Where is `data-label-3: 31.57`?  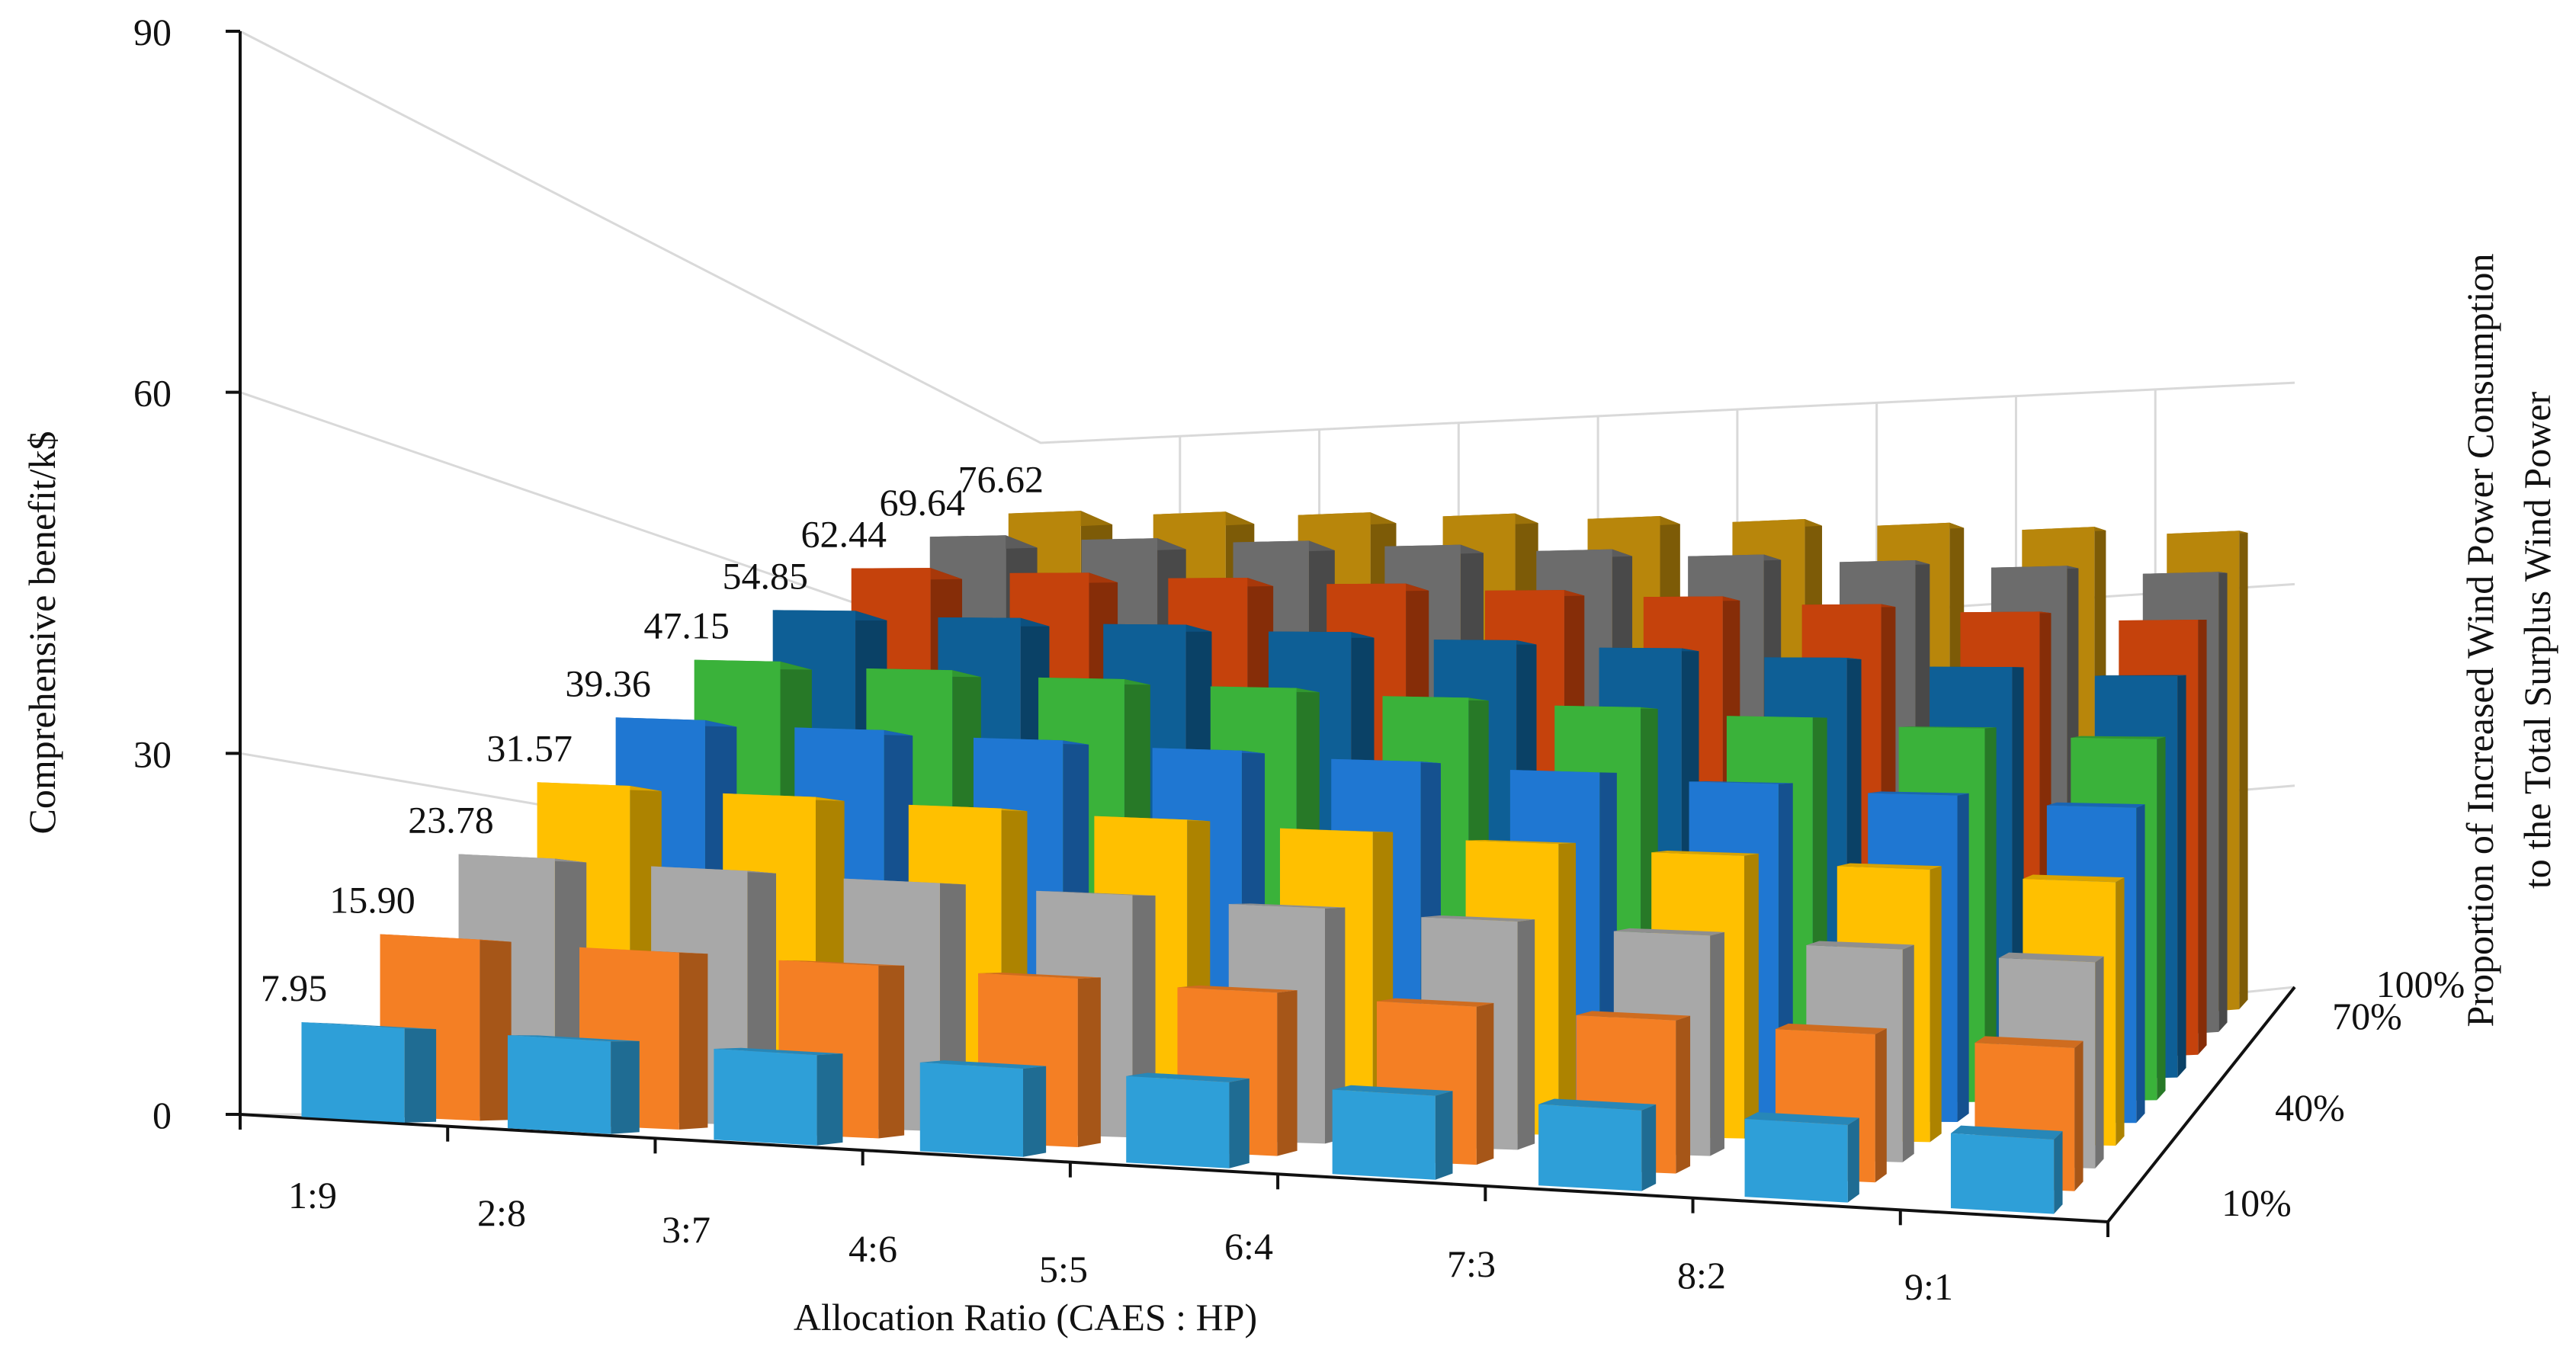
data-label-3: 31.57 is located at coordinates (529, 747).